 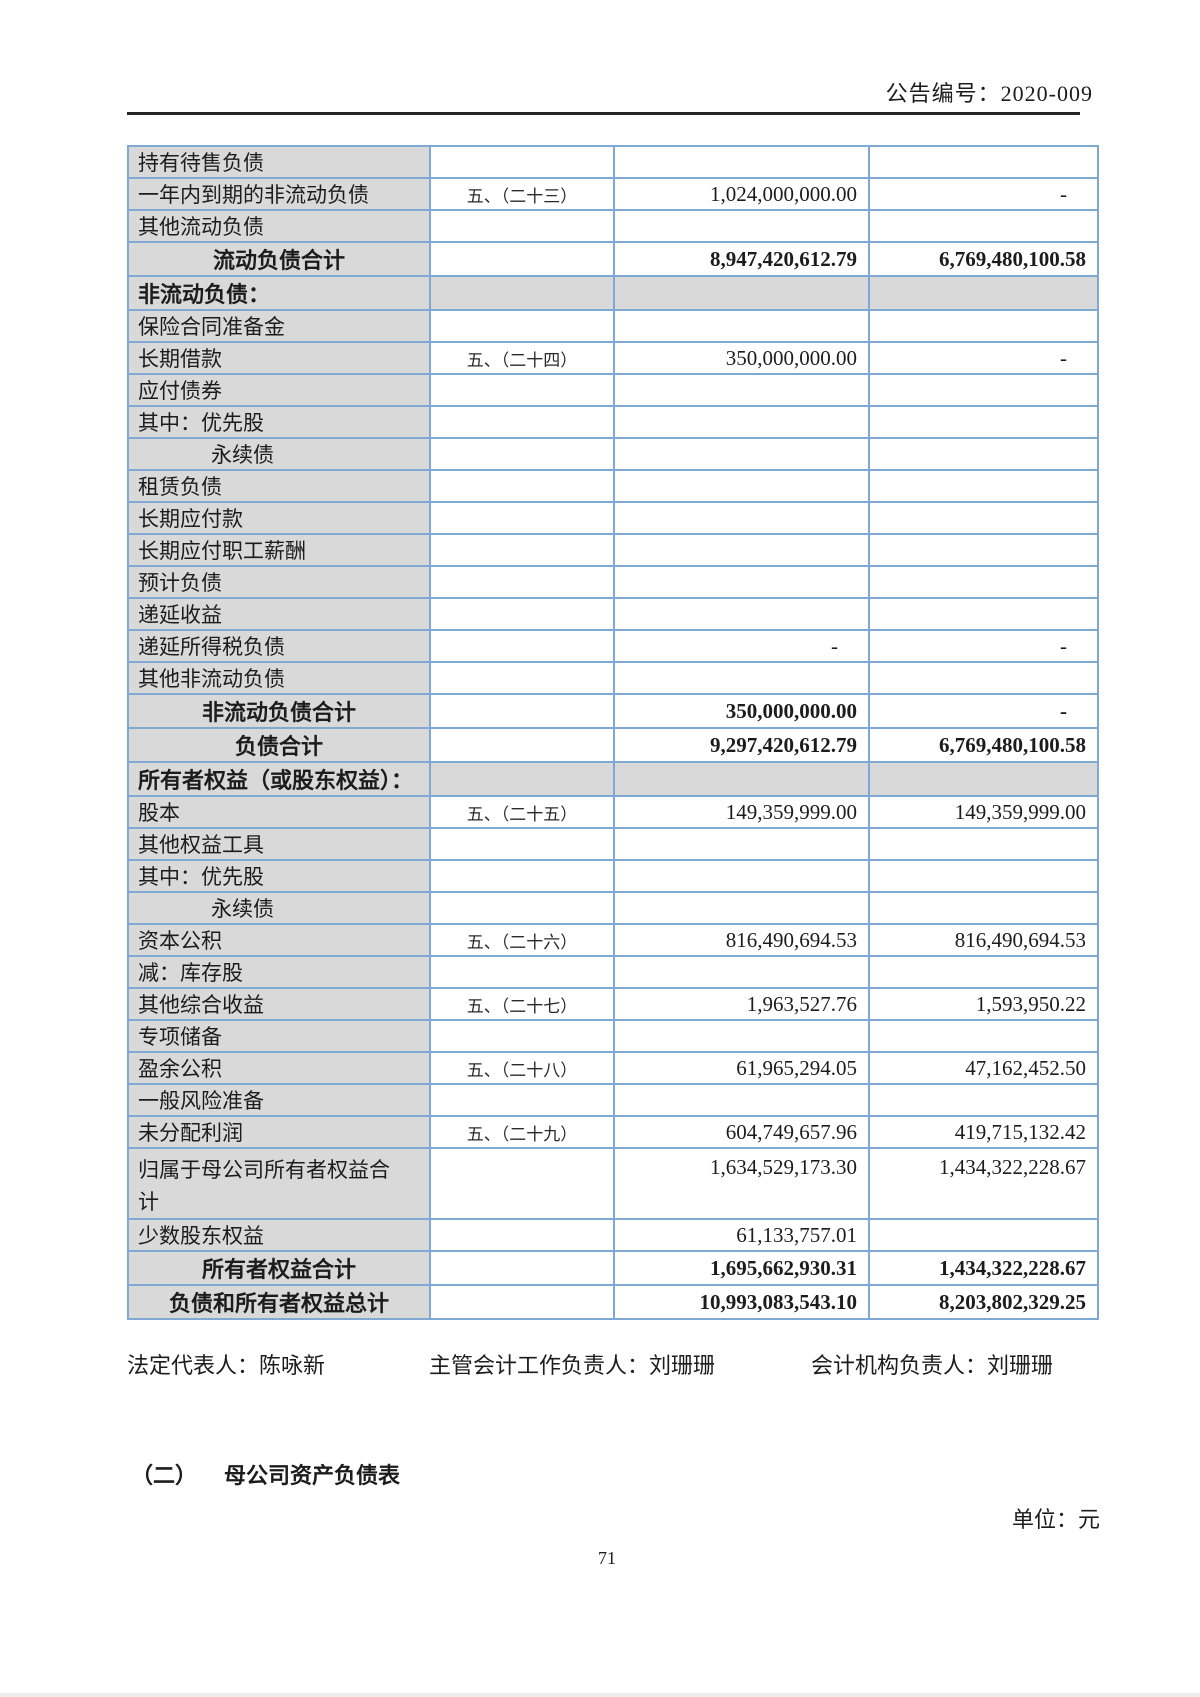 What do you see at coordinates (522, 942) in the screenshot?
I see `row-note-text: 五、（二十六）` at bounding box center [522, 942].